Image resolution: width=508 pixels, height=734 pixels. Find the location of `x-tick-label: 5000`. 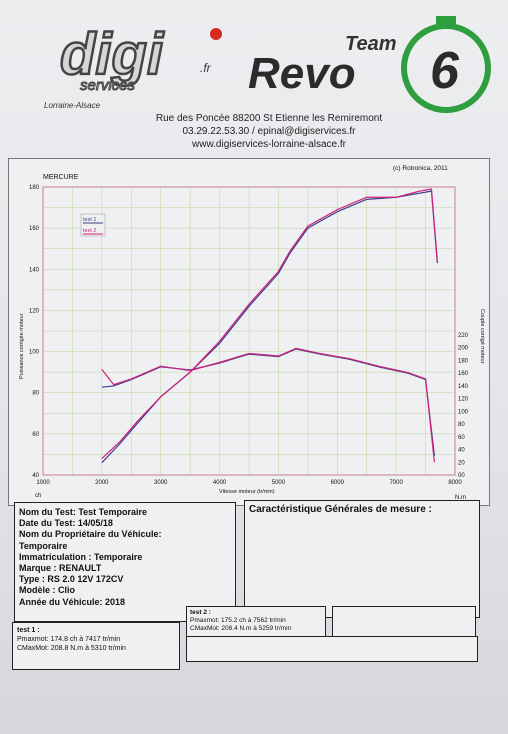

x-tick-label: 5000 is located at coordinates (279, 483).